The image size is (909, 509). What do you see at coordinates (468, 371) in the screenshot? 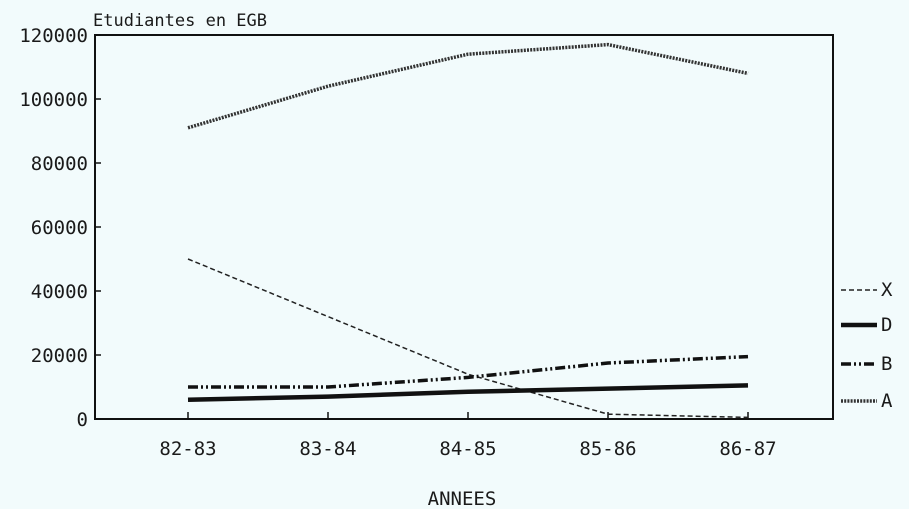
I see `series-line-b` at bounding box center [468, 371].